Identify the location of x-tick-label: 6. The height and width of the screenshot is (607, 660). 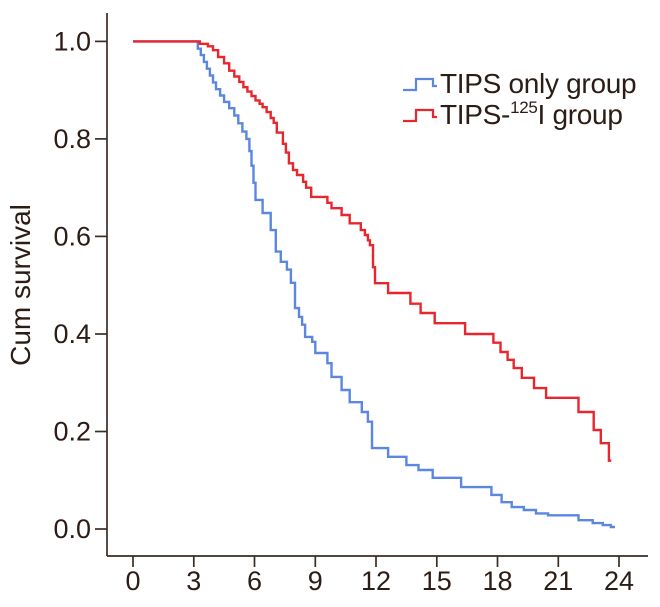
(254, 581).